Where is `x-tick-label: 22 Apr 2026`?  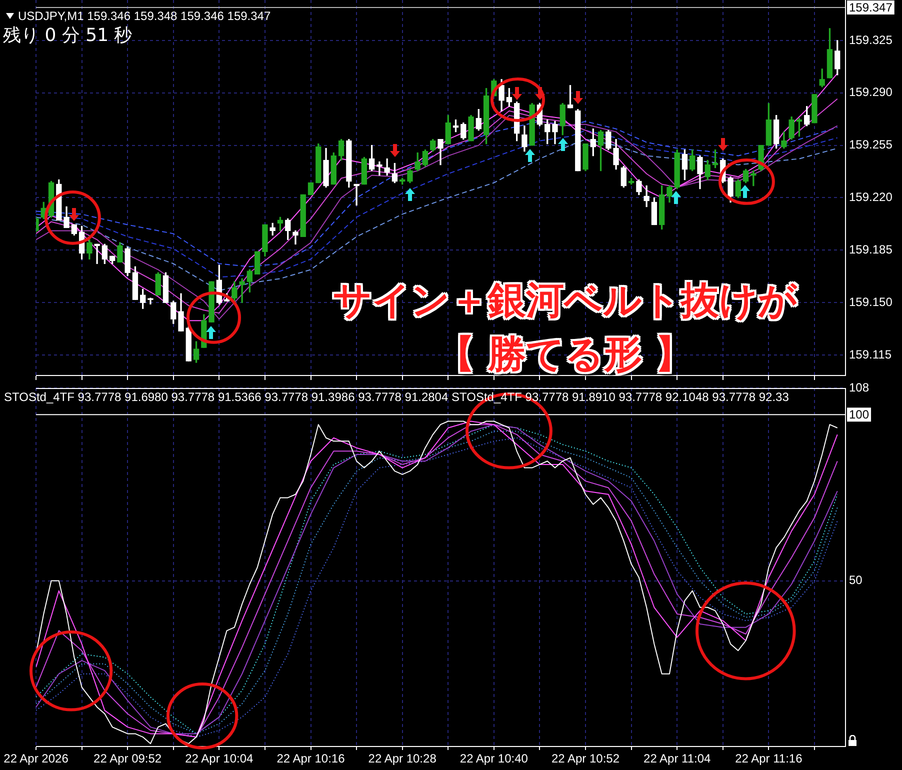
x-tick-label: 22 Apr 2026 is located at coordinates (36, 759).